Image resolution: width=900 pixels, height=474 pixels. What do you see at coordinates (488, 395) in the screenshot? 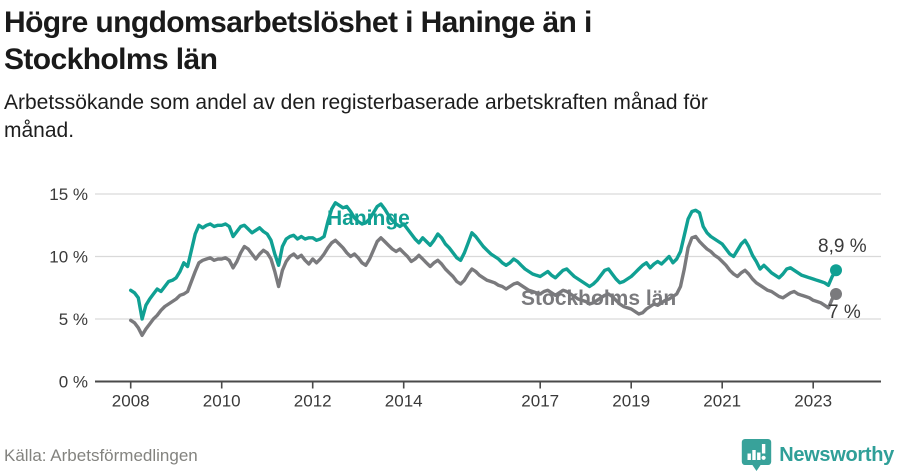
I see `x-axis: 2008 2010 2012 2014 2017 2019 2021 2023` at bounding box center [488, 395].